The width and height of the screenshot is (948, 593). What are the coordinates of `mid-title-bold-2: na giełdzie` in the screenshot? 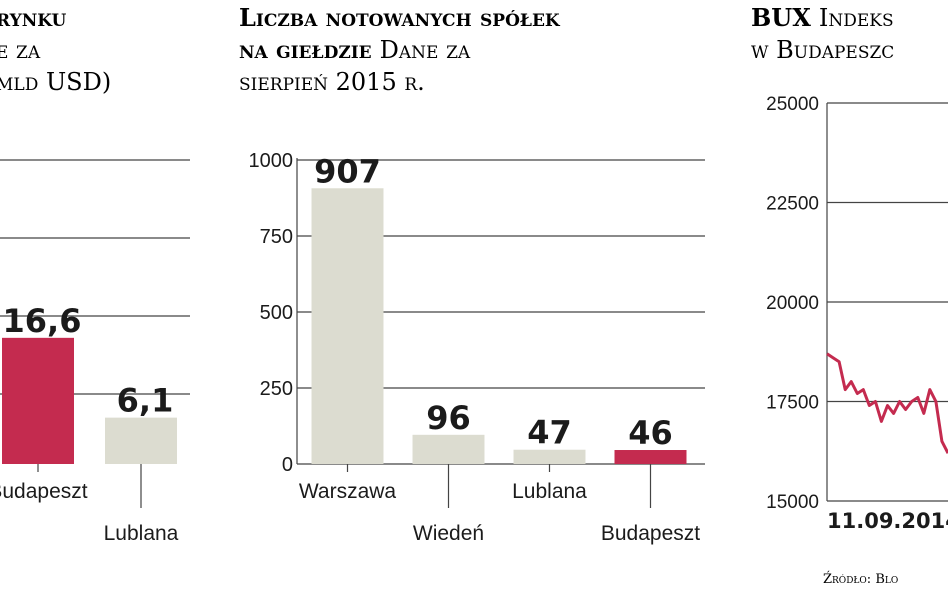 It's located at (305, 49).